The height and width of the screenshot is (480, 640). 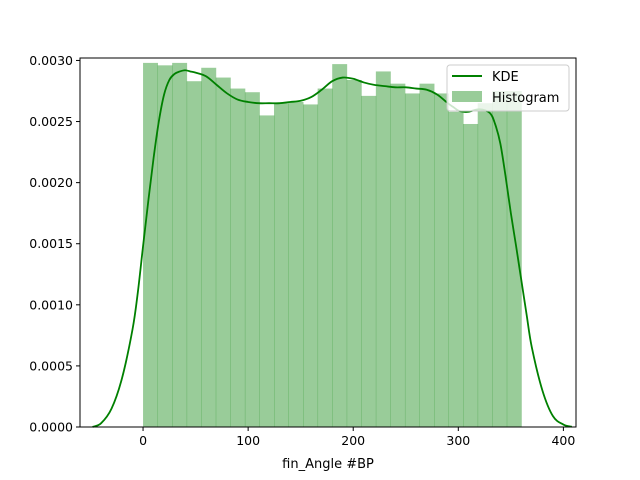 I want to click on x-axis-label: fin_Angle #BP, so click(x=328, y=464).